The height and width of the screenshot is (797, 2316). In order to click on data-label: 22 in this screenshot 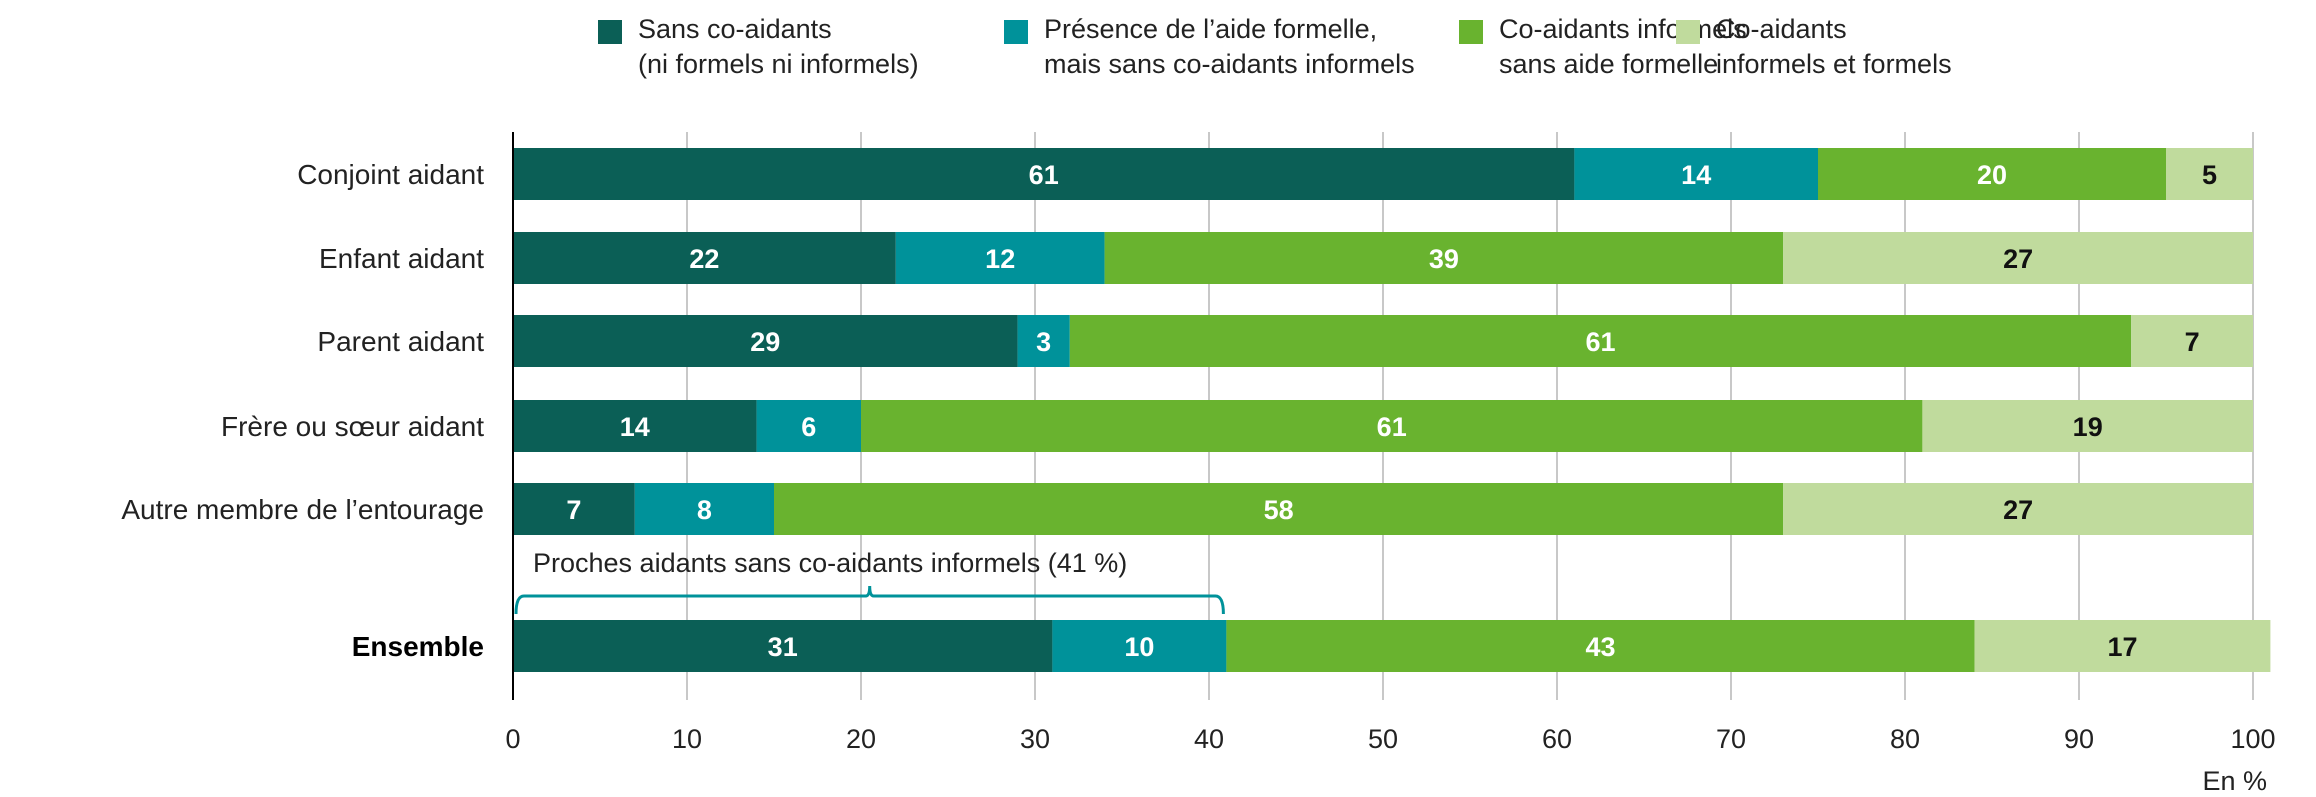, I will do `click(704, 259)`.